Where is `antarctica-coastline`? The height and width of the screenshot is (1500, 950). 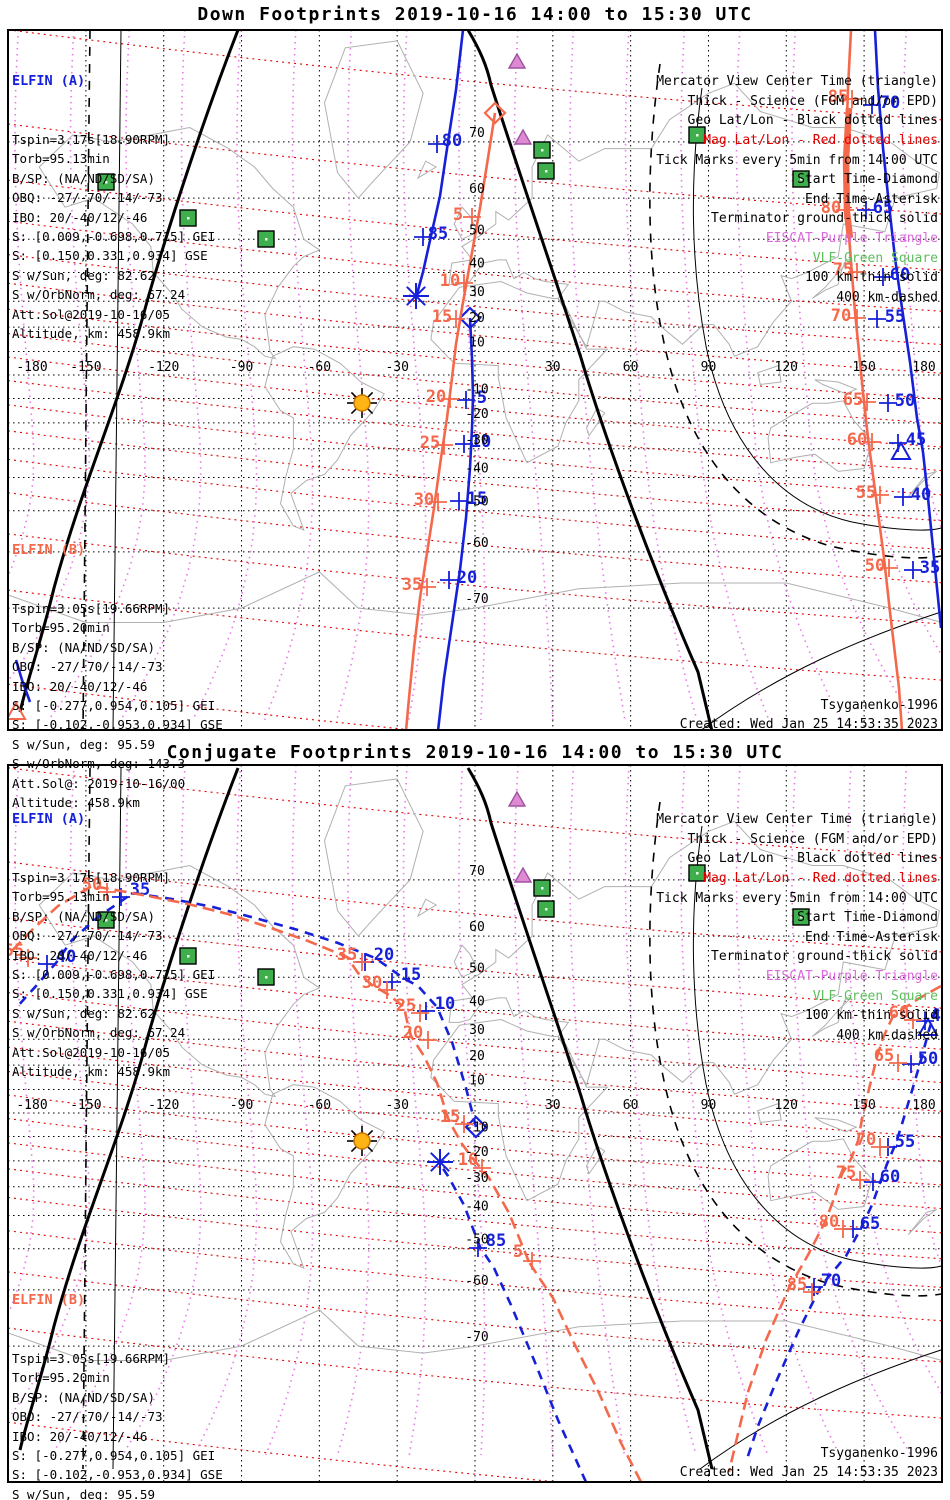
antarctica-coastline is located at coordinates (475, 597).